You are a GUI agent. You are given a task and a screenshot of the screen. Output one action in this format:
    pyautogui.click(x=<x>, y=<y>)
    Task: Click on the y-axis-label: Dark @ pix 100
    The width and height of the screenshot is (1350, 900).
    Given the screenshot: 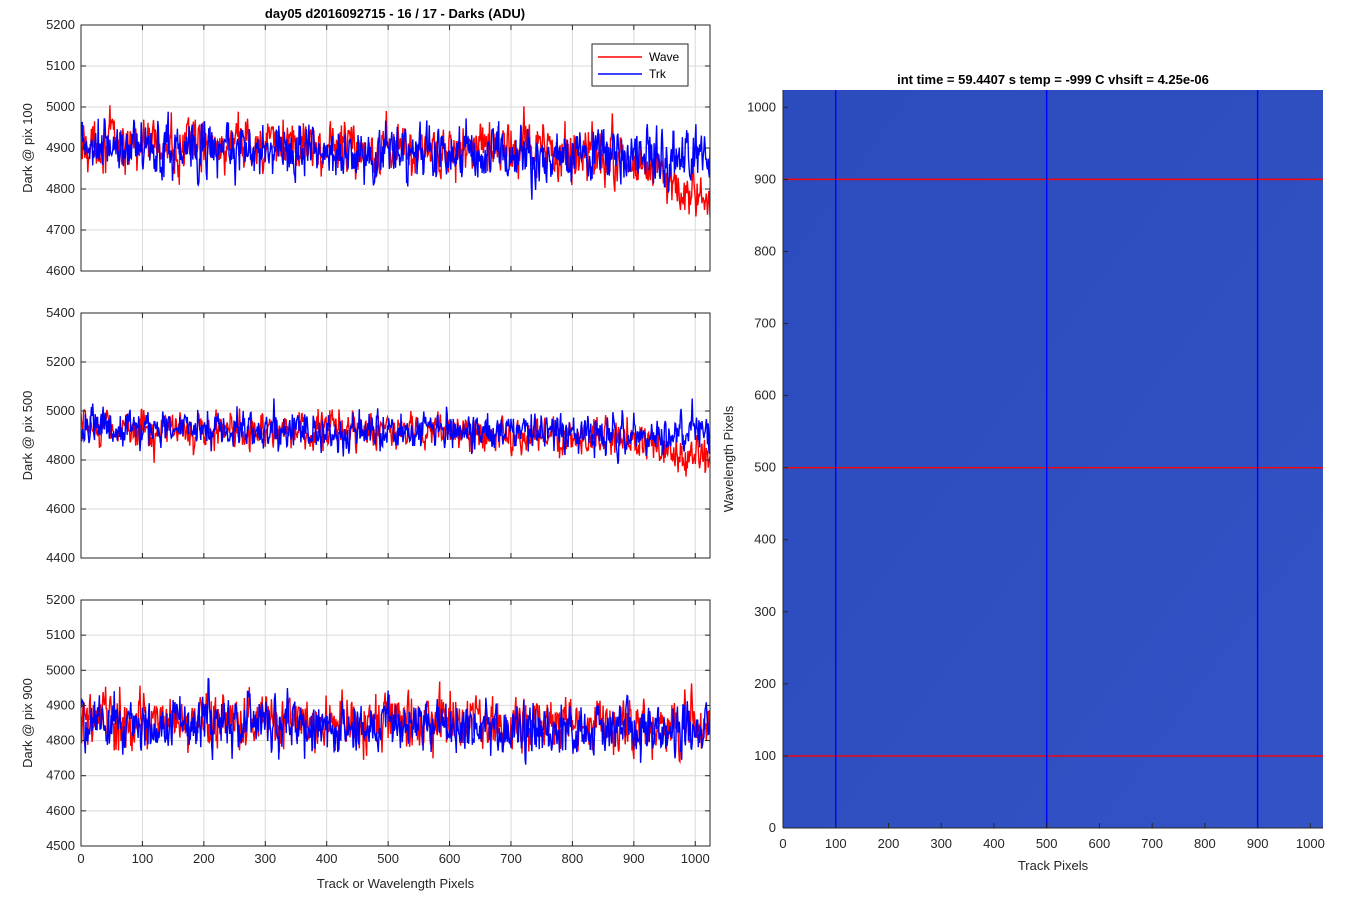 What is the action you would take?
    pyautogui.click(x=27, y=148)
    